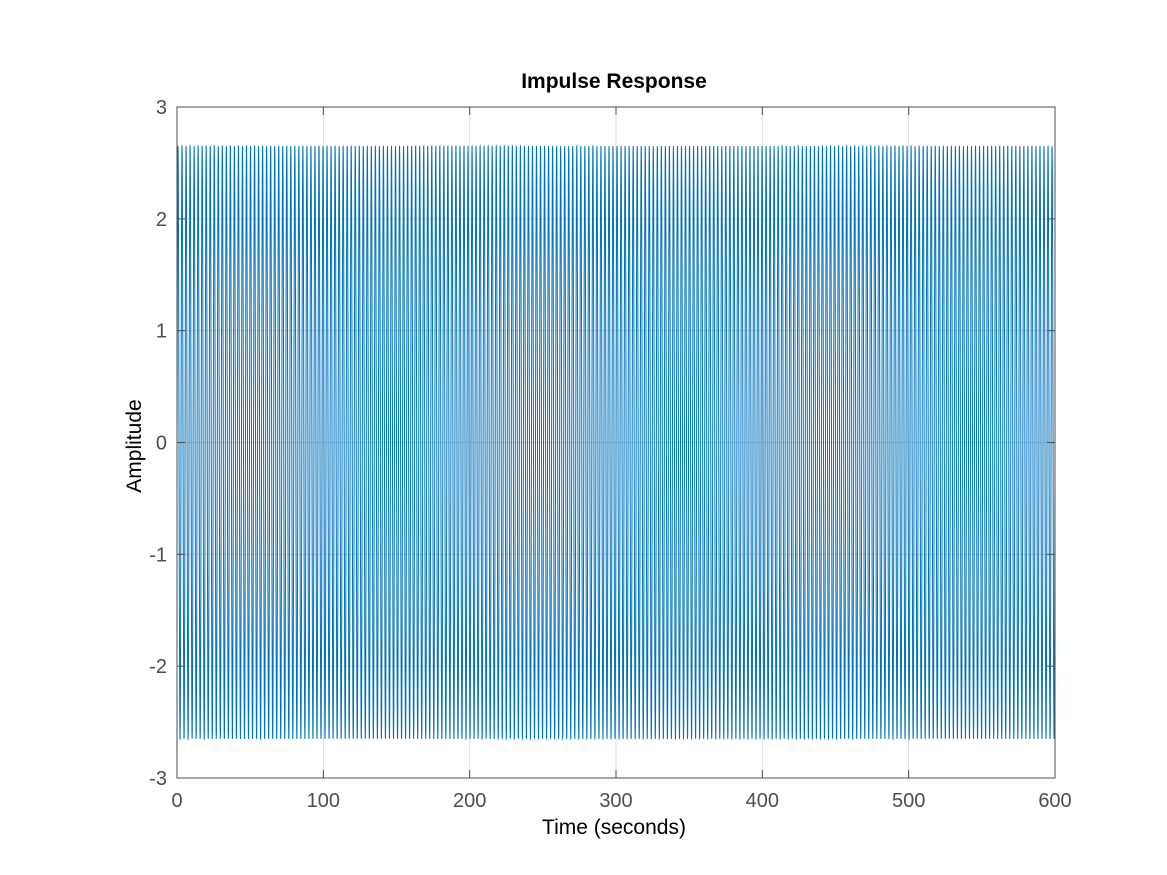  What do you see at coordinates (161, 108) in the screenshot?
I see `y-tick-label: 3` at bounding box center [161, 108].